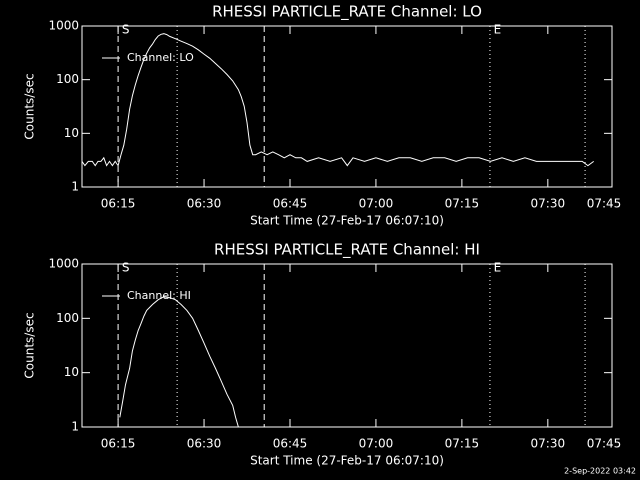 Image resolution: width=640 pixels, height=480 pixels. Describe the element at coordinates (160, 57) in the screenshot. I see `legend-label: Channel: LO` at that location.